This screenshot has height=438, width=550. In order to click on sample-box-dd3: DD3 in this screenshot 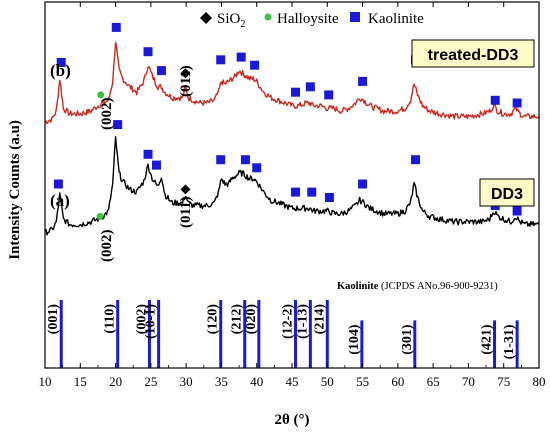, I will do `click(507, 192)`.